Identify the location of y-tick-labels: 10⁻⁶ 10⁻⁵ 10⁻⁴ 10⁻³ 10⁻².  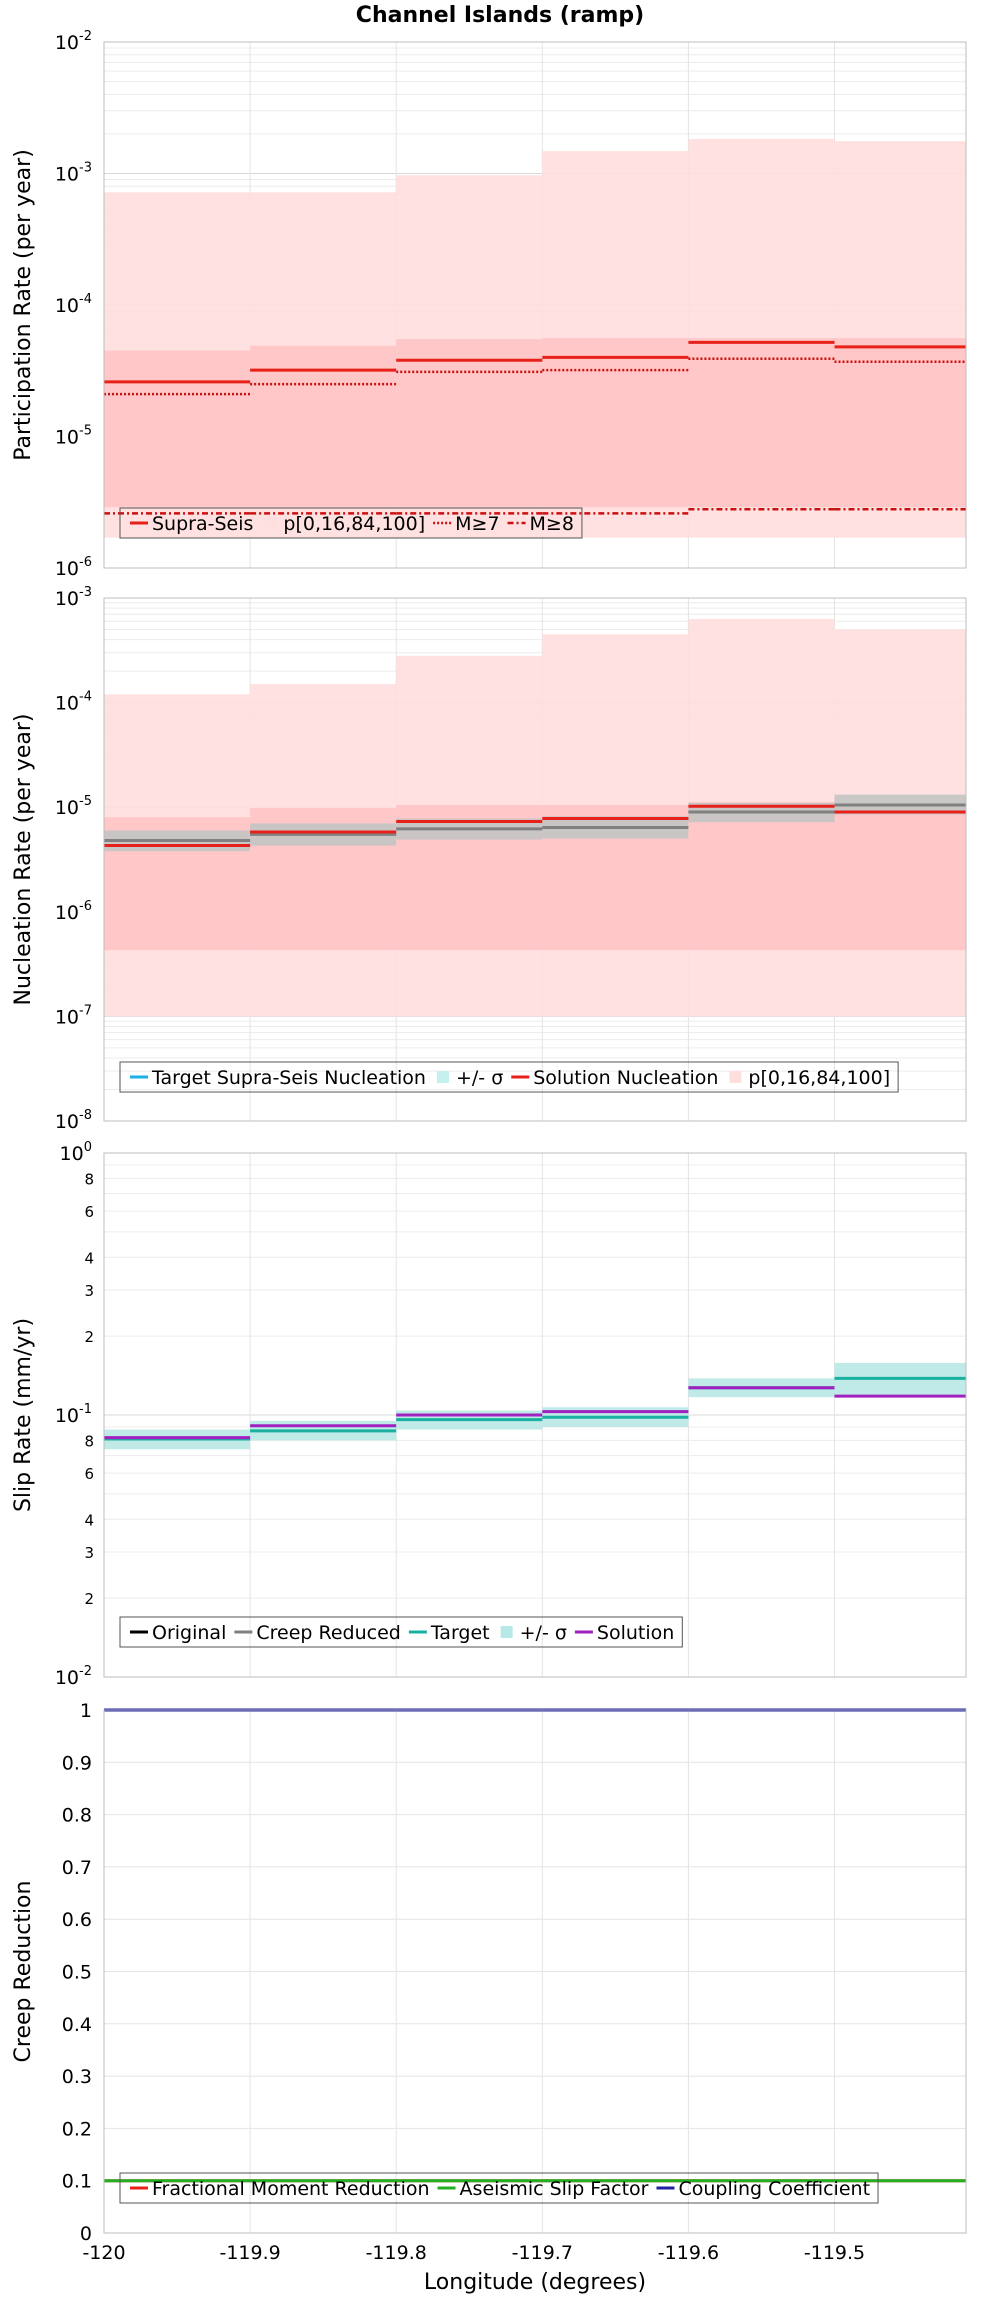
(73, 304).